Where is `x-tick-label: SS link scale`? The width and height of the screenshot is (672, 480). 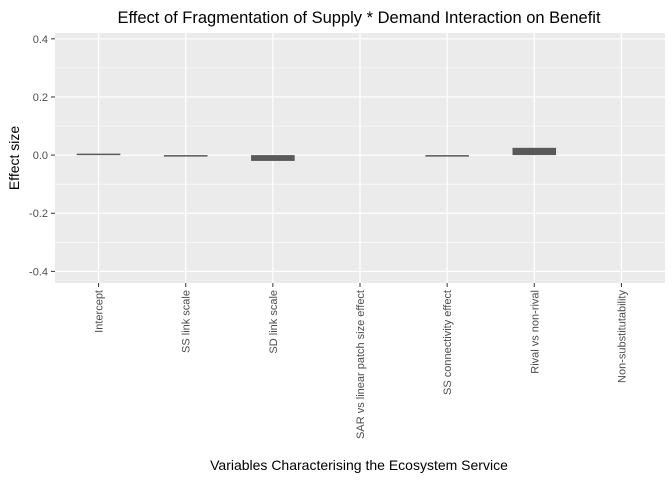
x-tick-label: SS link scale is located at coordinates (187, 321).